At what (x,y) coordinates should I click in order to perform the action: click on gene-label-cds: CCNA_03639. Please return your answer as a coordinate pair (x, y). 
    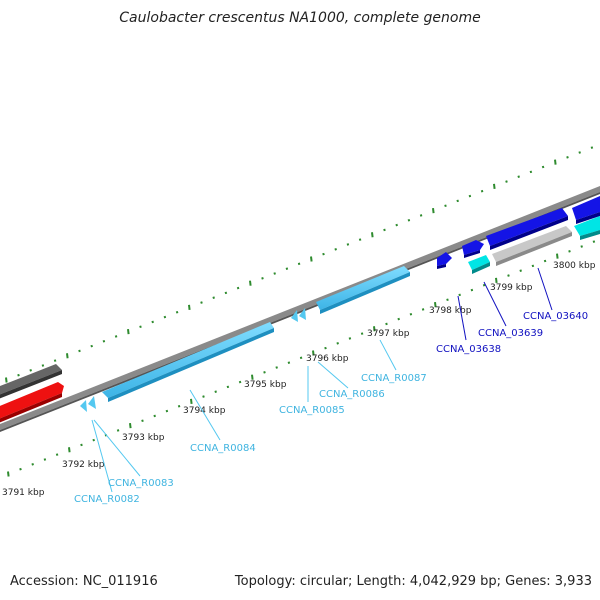
    Looking at the image, I should click on (510, 333).